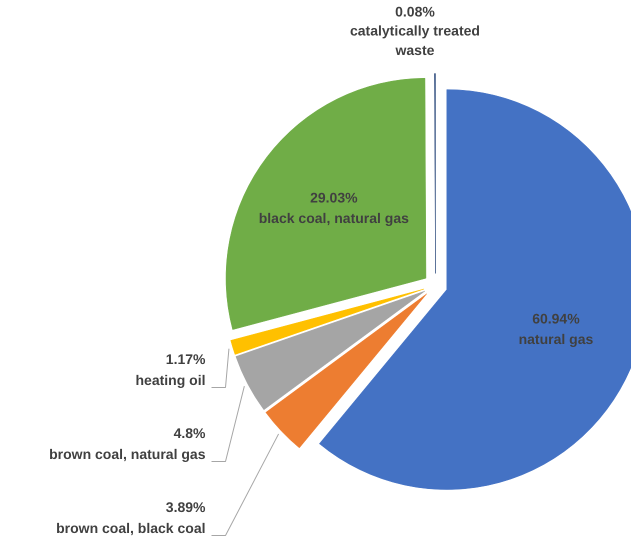 Image resolution: width=631 pixels, height=543 pixels. What do you see at coordinates (556, 318) in the screenshot?
I see `data-label: 60.94%` at bounding box center [556, 318].